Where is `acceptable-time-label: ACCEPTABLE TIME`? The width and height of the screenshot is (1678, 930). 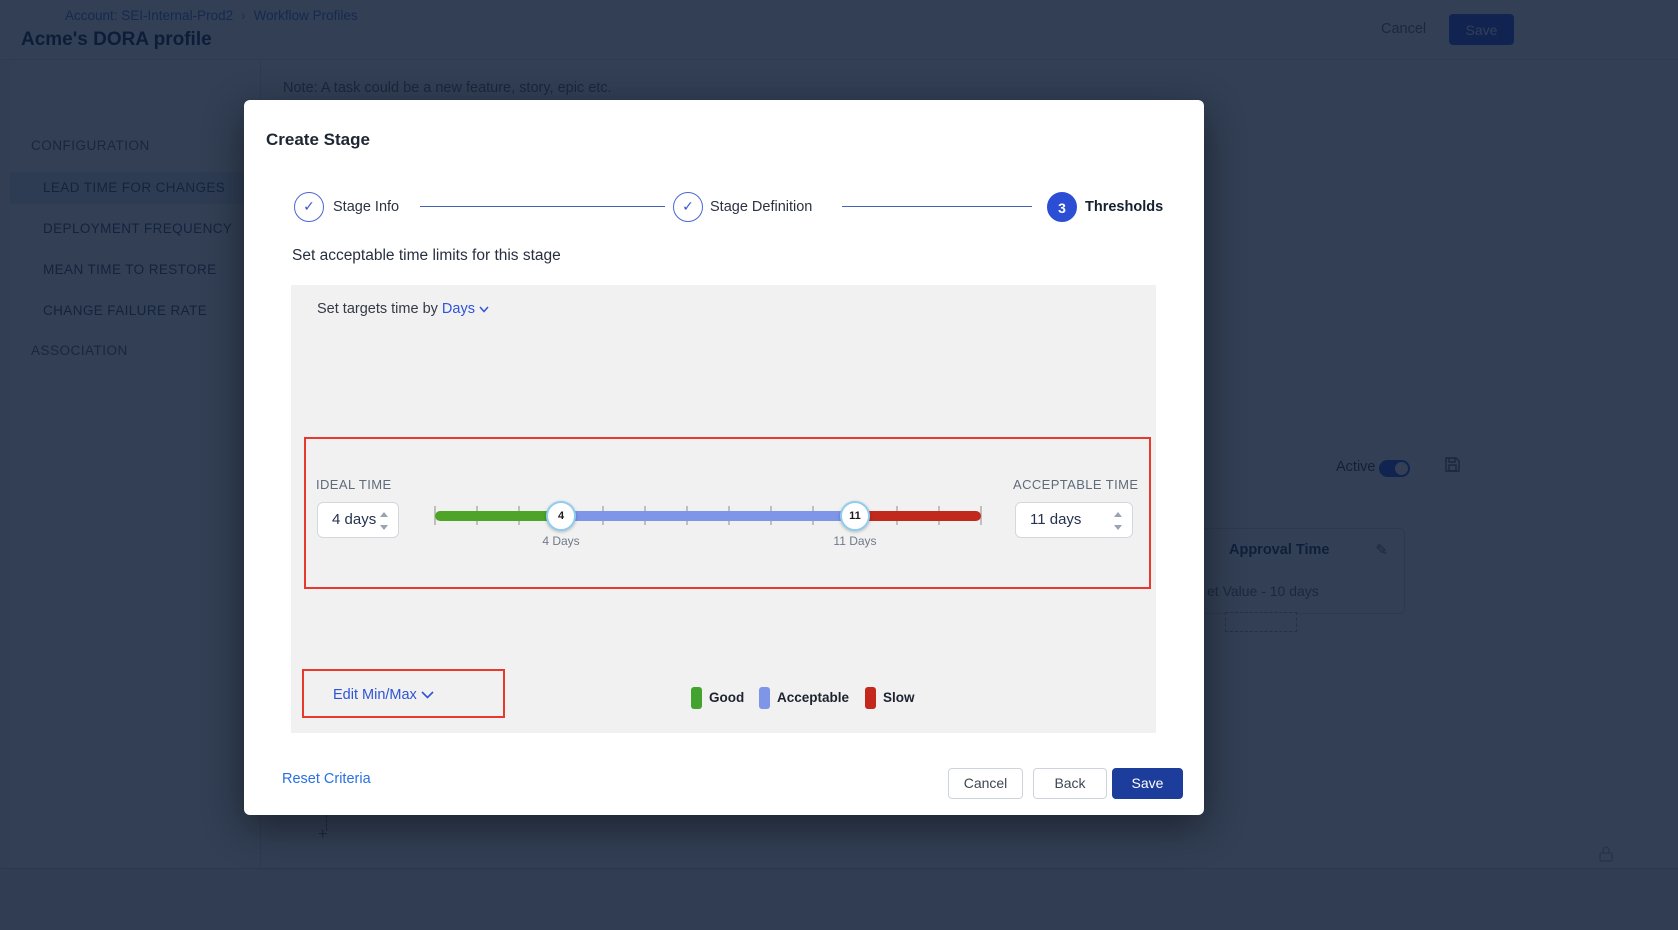
acceptable-time-label: ACCEPTABLE TIME is located at coordinates (1076, 484).